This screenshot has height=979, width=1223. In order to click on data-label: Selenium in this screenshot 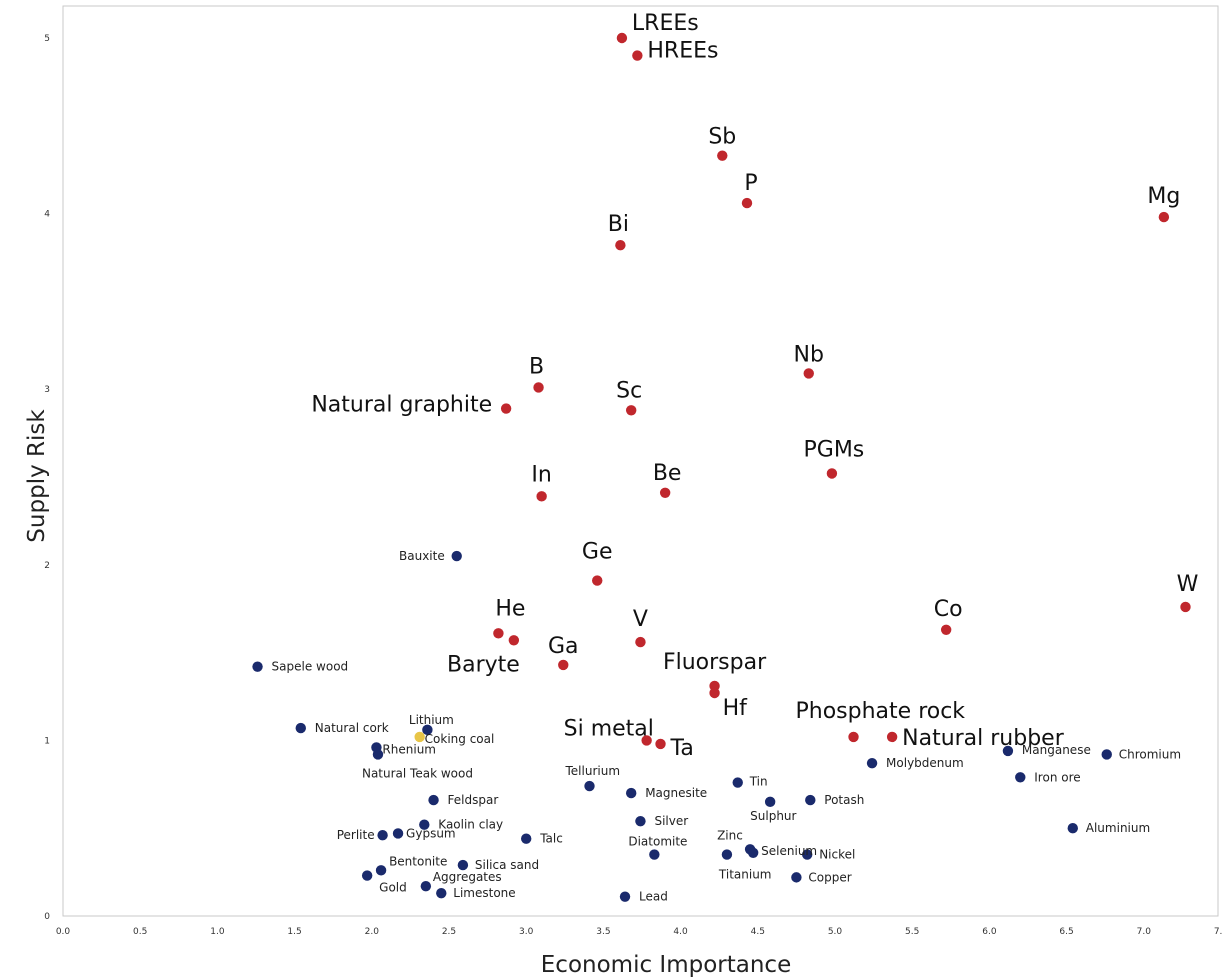, I will do `click(789, 851)`.